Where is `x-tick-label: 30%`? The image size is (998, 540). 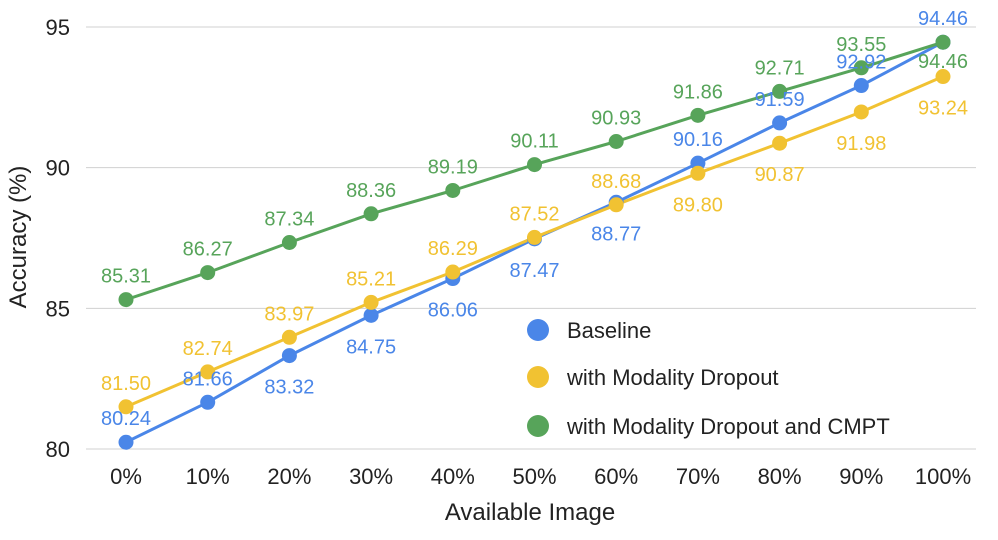 x-tick-label: 30% is located at coordinates (371, 476).